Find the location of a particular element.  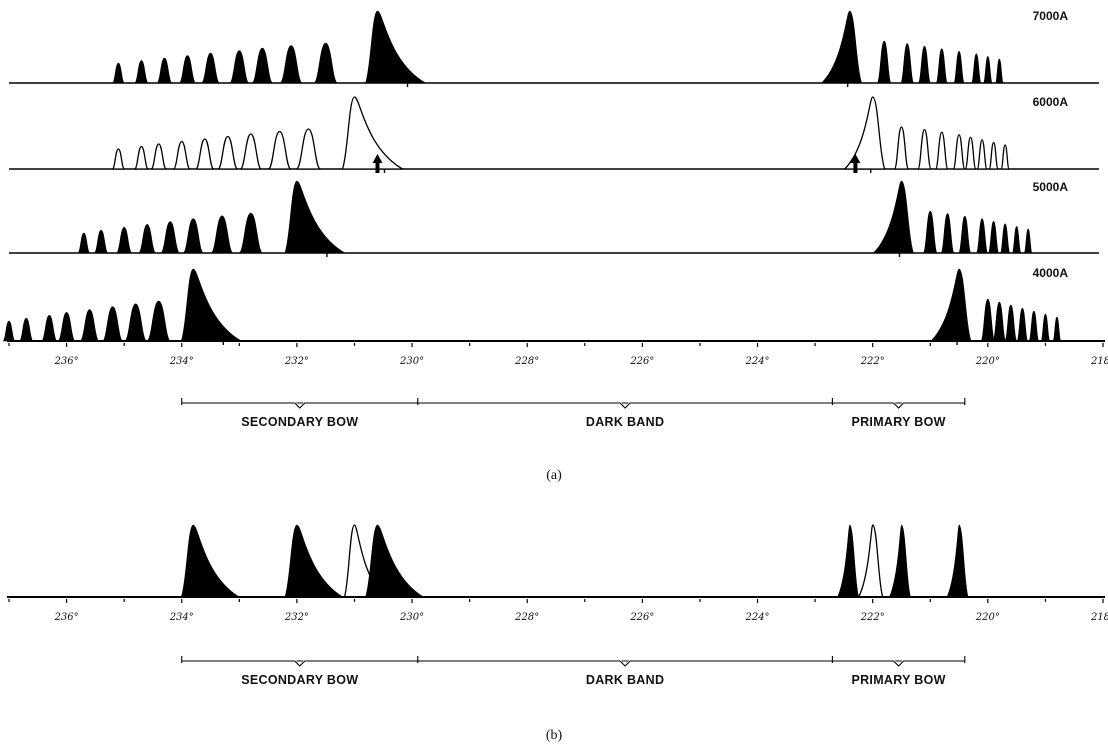

panel-a-tick-label: 224° is located at coordinates (756, 361).